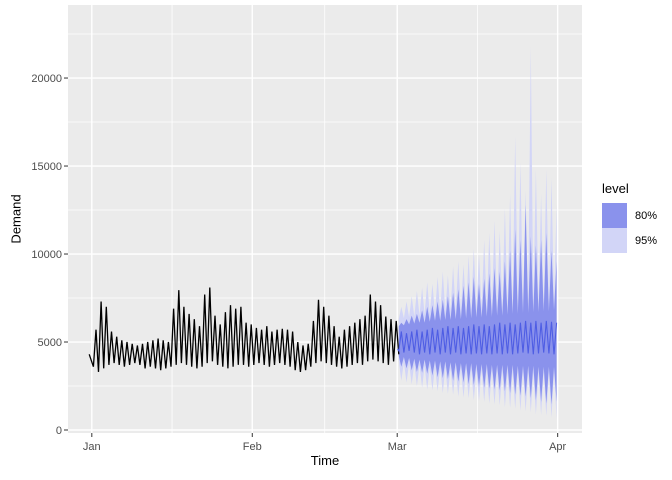  What do you see at coordinates (50, 343) in the screenshot?
I see `y-tick-label: 5000` at bounding box center [50, 343].